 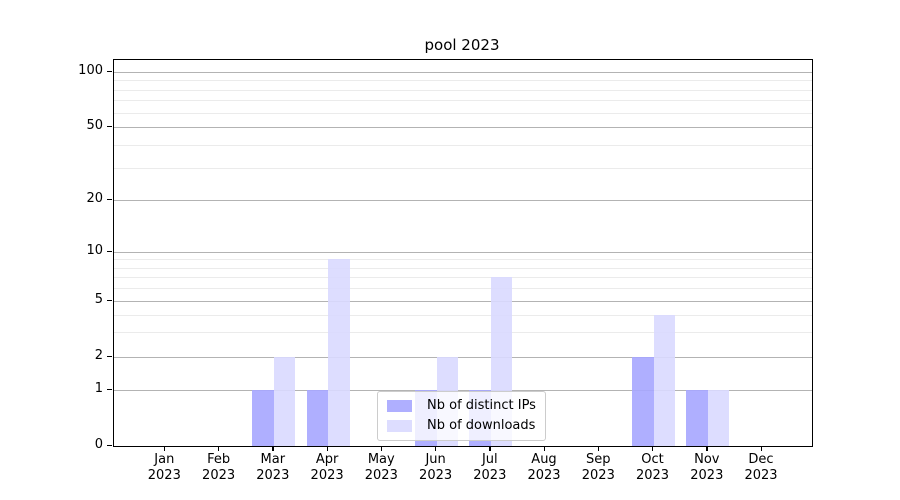 I want to click on y-tick-label: 50, so click(x=94, y=125).